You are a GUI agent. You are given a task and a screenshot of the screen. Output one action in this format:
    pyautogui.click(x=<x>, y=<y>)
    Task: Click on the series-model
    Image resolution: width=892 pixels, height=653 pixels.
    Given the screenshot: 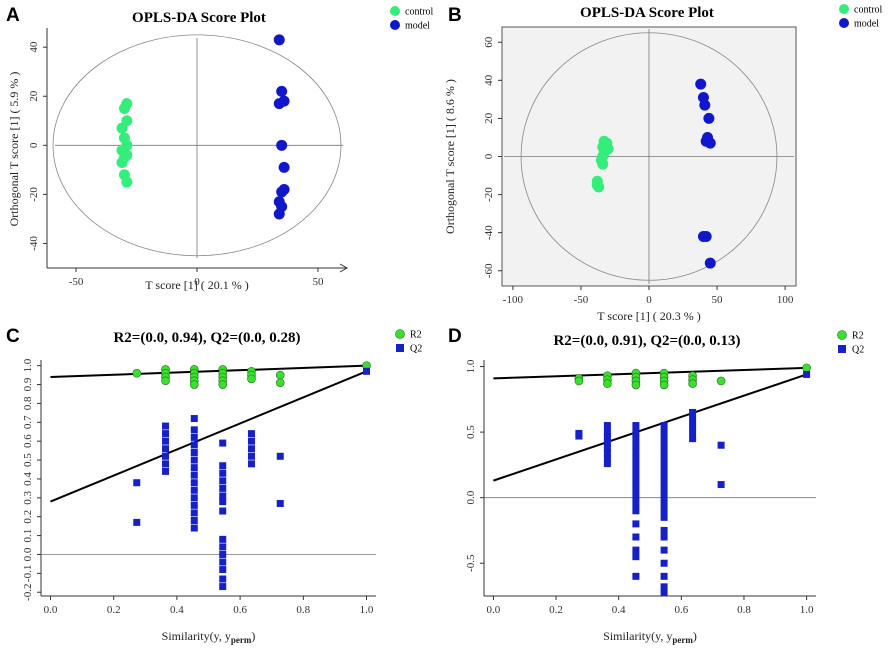 What is the action you would take?
    pyautogui.click(x=705, y=173)
    